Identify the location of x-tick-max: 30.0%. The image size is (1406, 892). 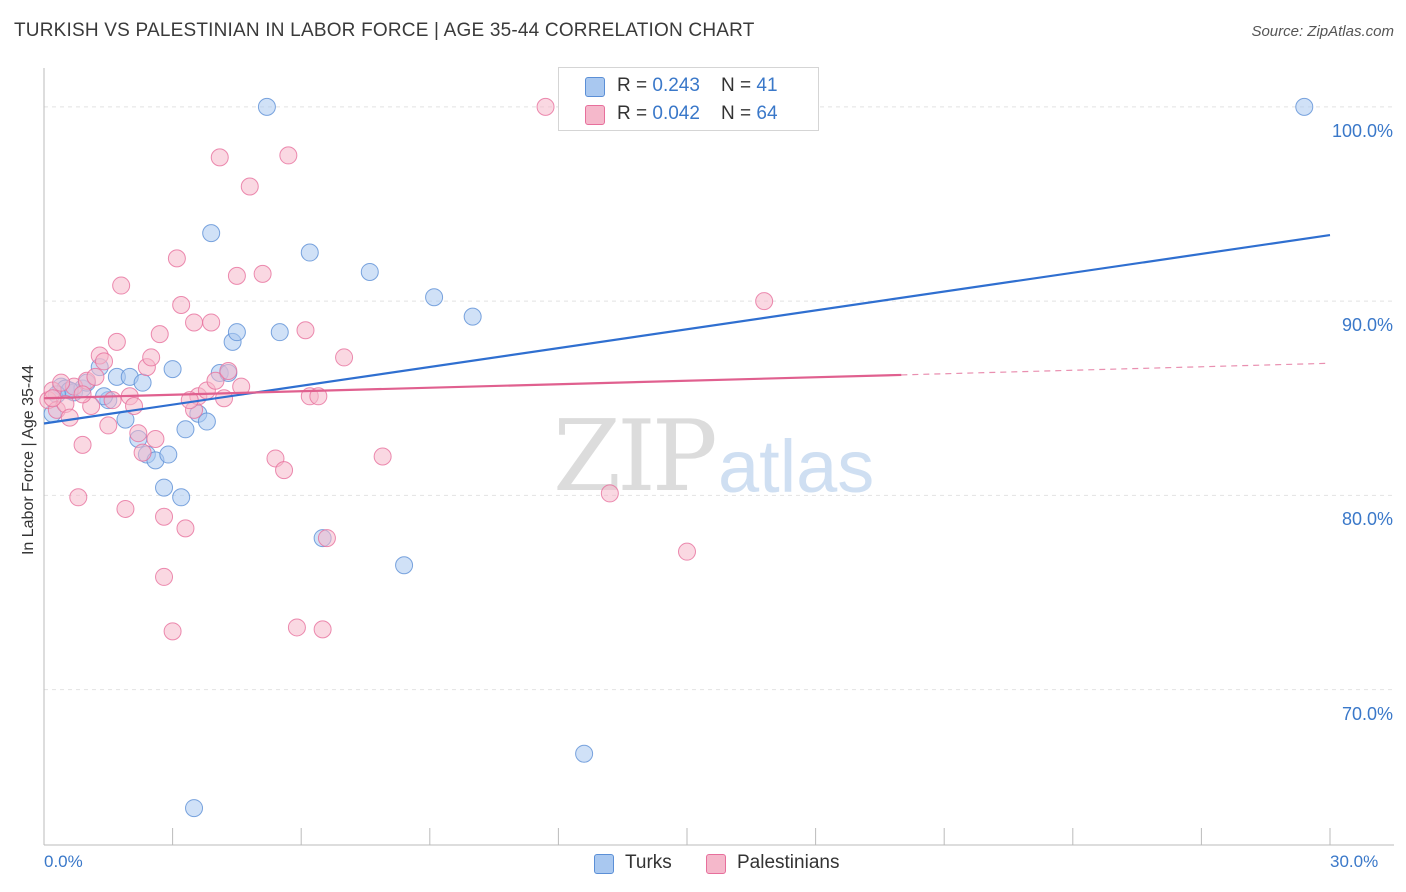
(1354, 861).